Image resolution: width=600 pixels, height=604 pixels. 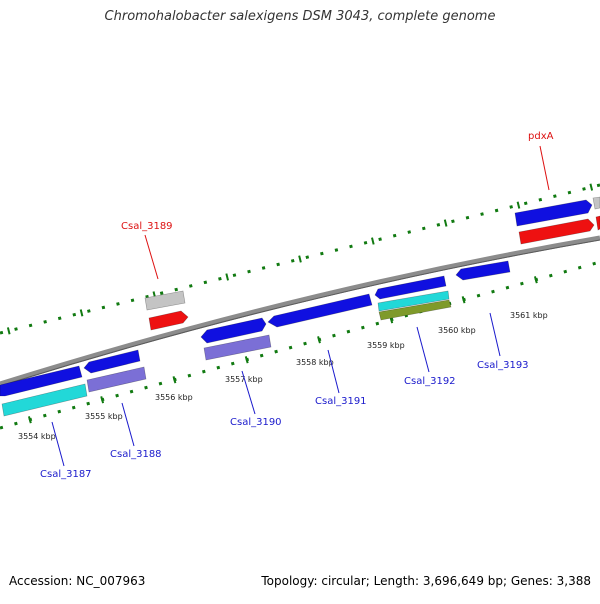 I want to click on gene-label-csal-3192: Csal_3192, so click(x=430, y=381).